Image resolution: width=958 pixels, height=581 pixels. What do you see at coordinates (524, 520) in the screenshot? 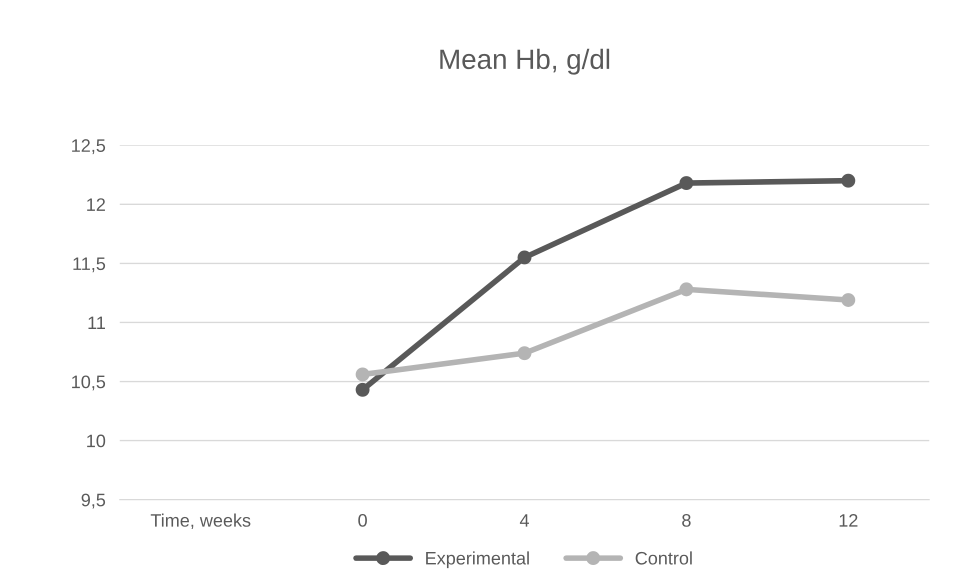
I see `x-tick-label: 4` at bounding box center [524, 520].